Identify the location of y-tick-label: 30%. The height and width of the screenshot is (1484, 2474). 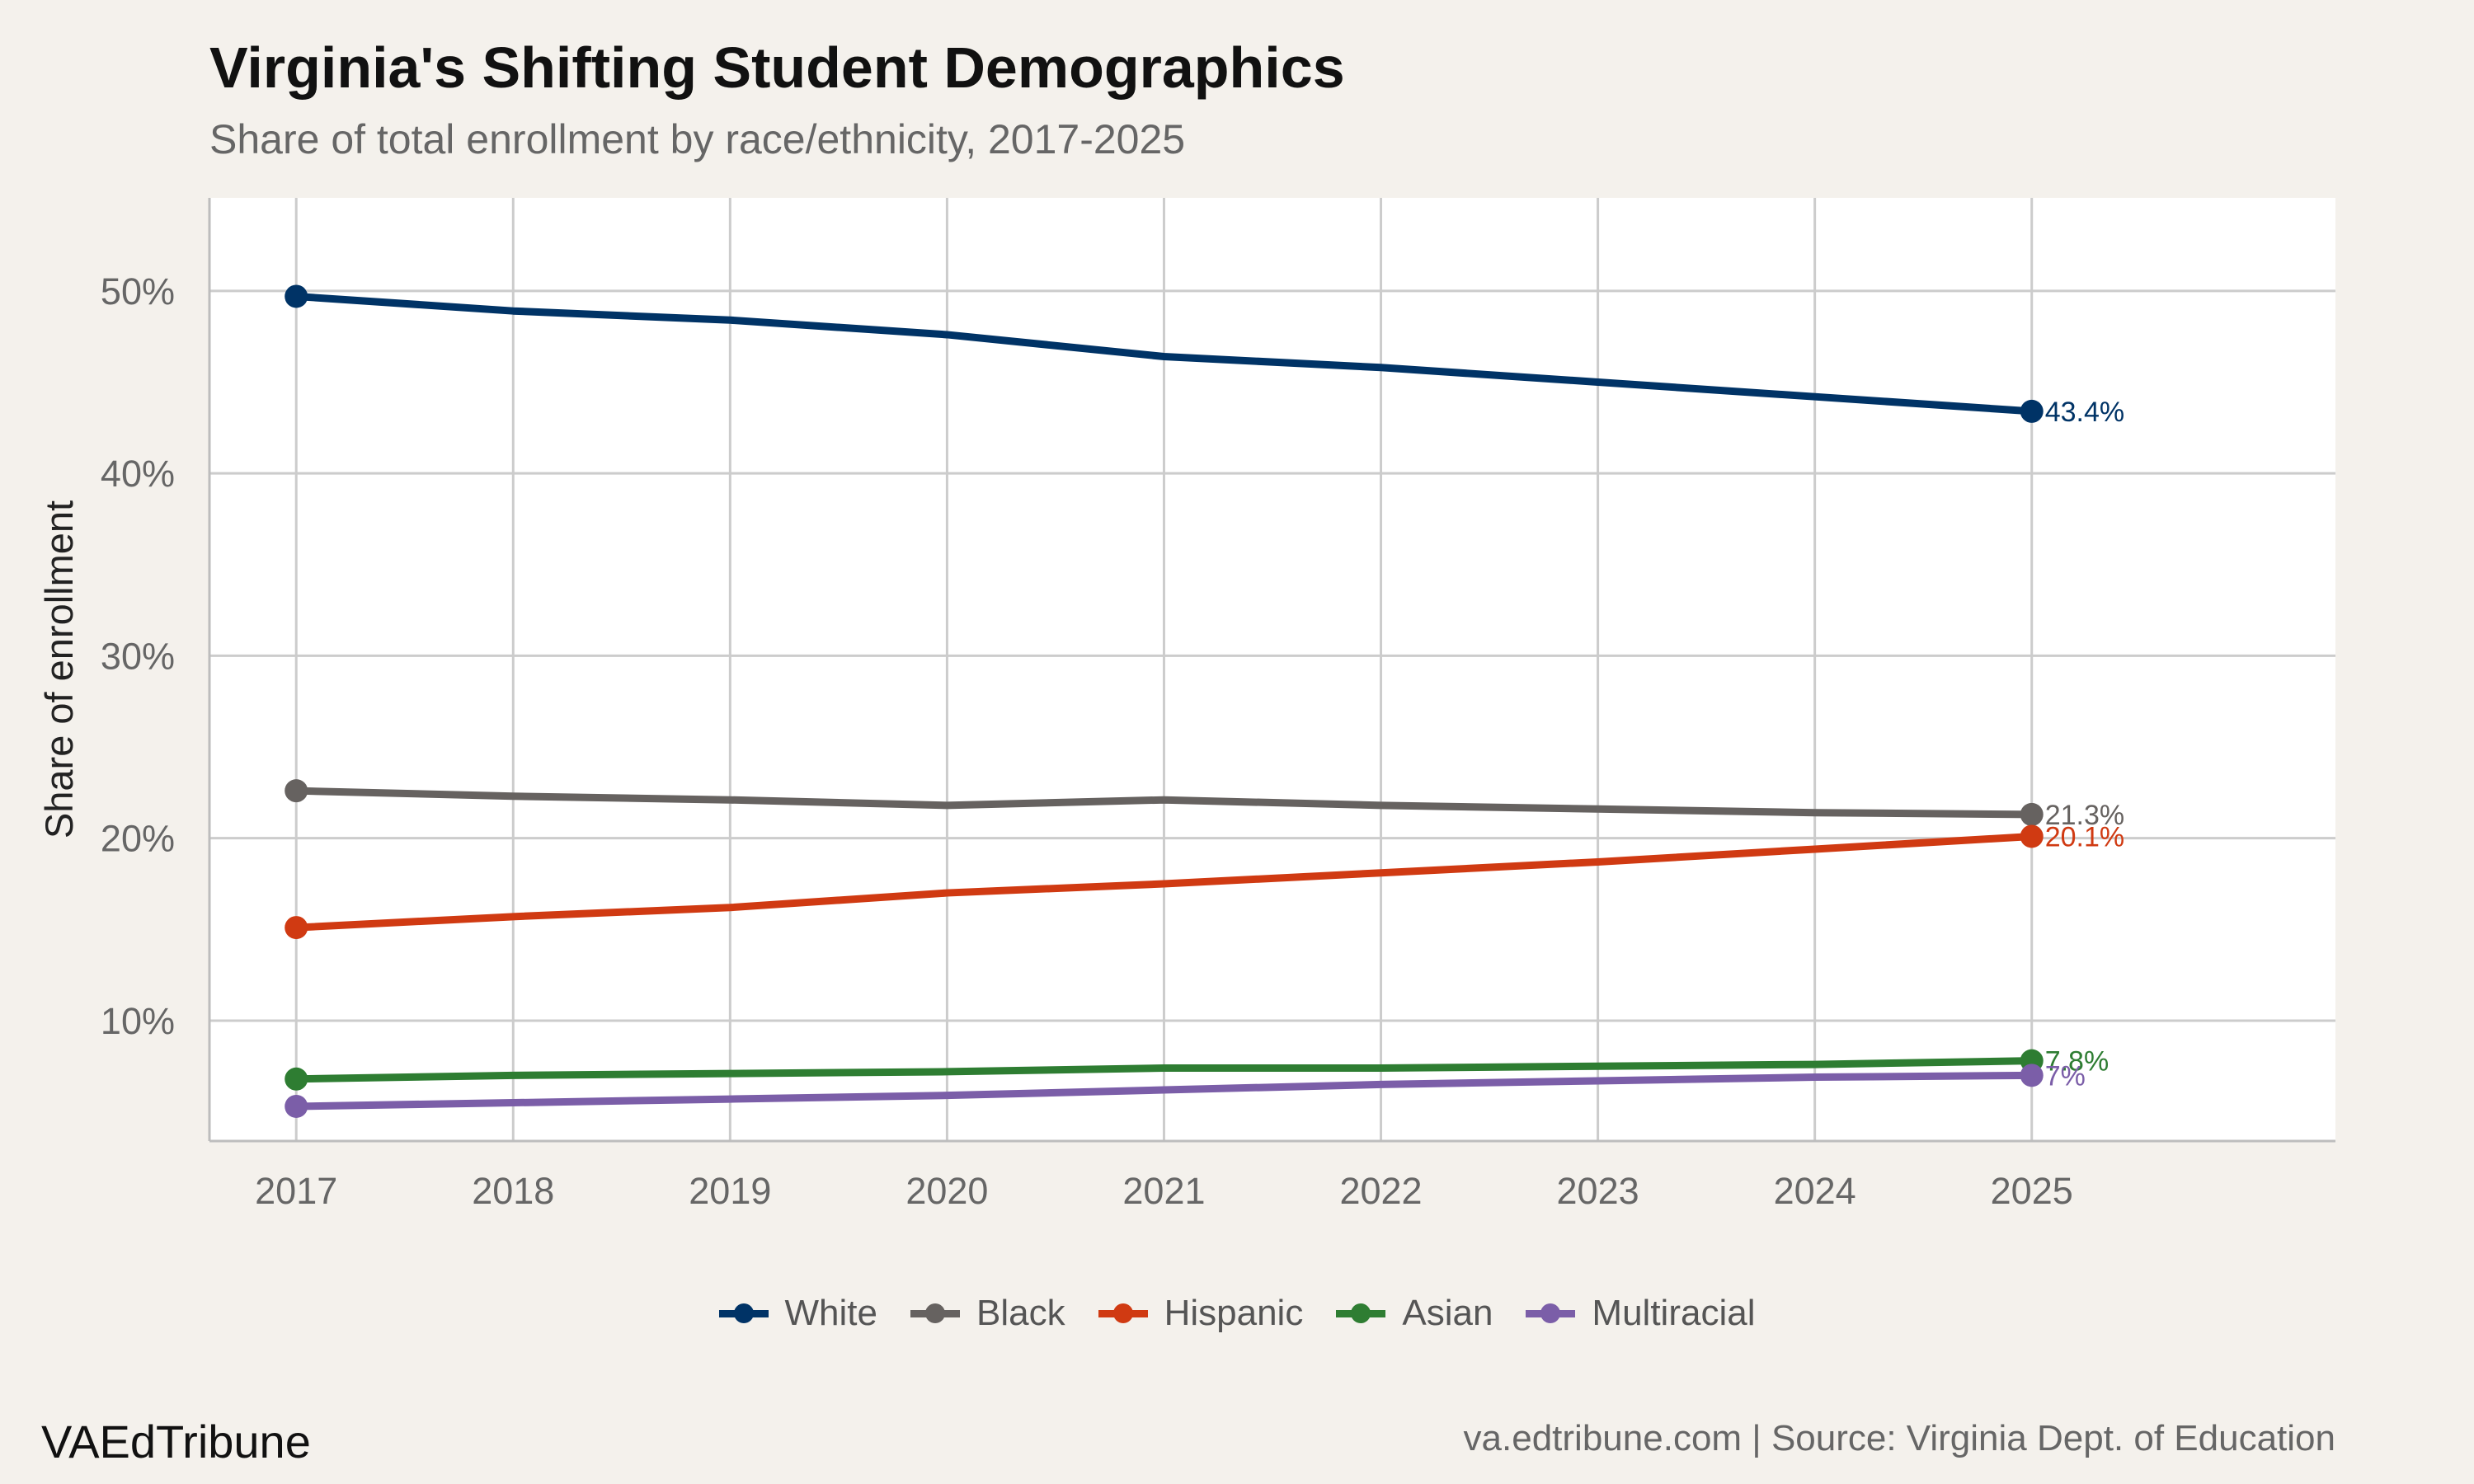
(138, 656).